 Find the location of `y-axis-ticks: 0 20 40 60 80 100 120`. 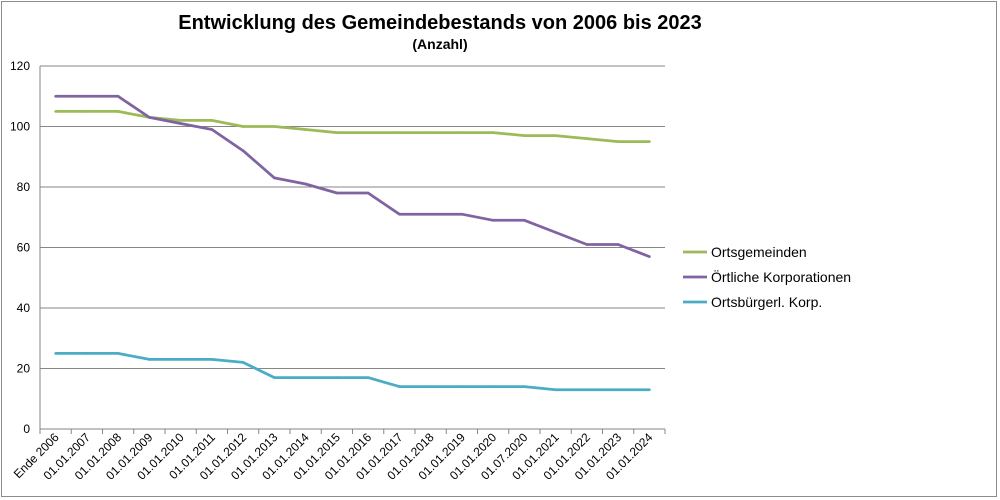

y-axis-ticks: 0 20 40 60 80 100 120 is located at coordinates (20, 247).